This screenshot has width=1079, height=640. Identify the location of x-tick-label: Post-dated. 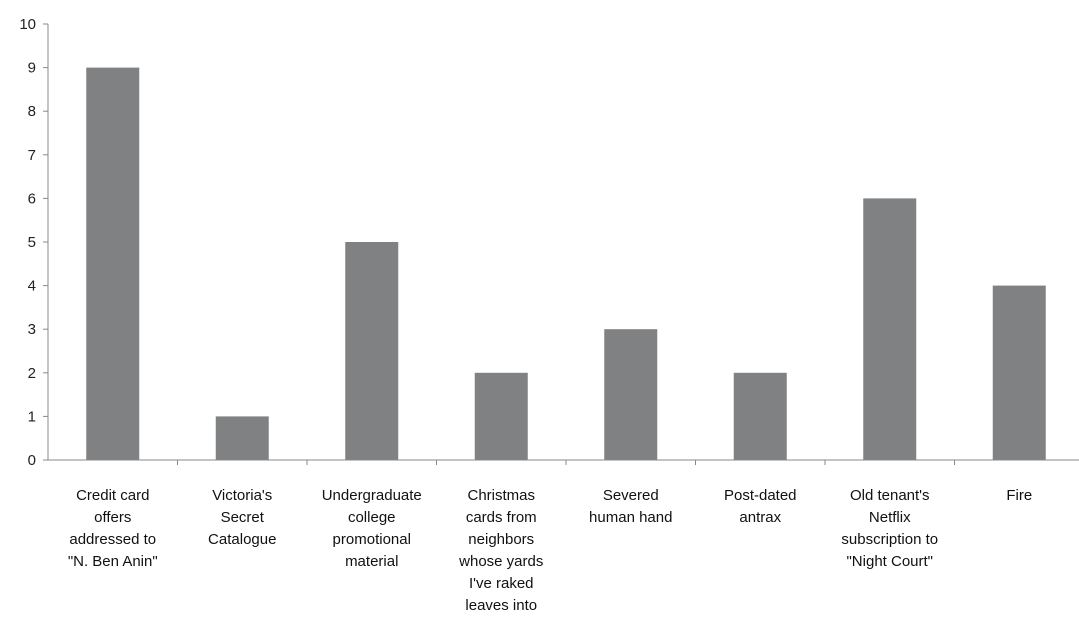
(760, 495).